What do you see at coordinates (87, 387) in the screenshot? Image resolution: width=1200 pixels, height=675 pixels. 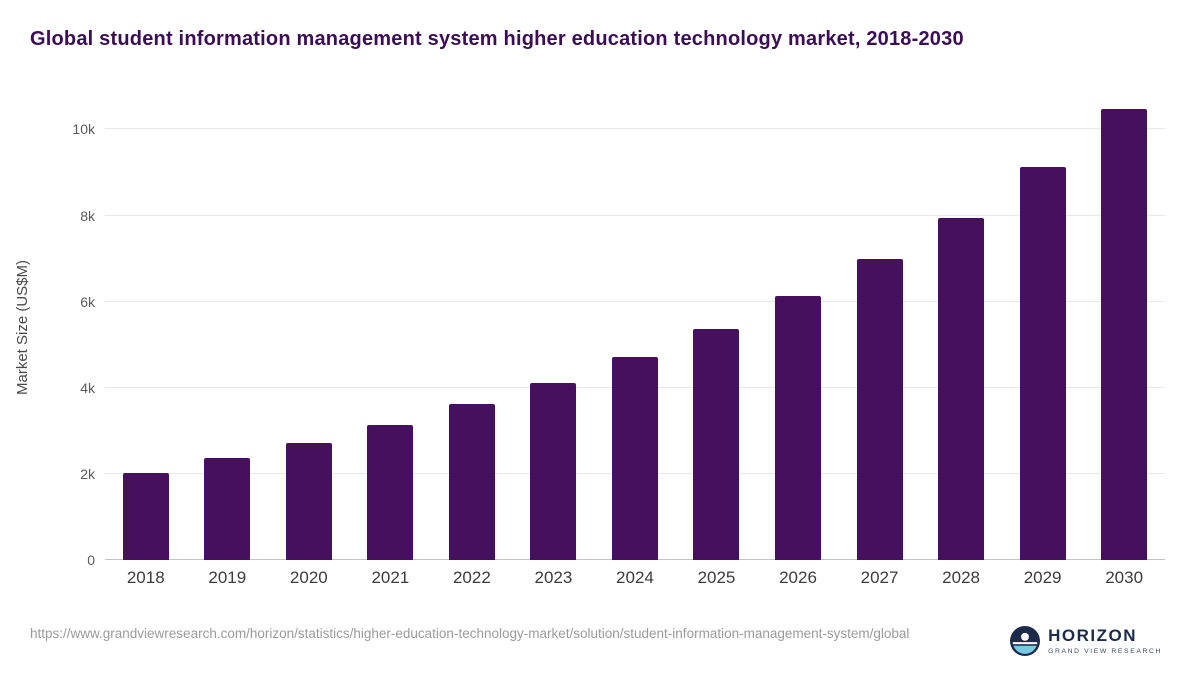 I see `y-tick-4k: 4k` at bounding box center [87, 387].